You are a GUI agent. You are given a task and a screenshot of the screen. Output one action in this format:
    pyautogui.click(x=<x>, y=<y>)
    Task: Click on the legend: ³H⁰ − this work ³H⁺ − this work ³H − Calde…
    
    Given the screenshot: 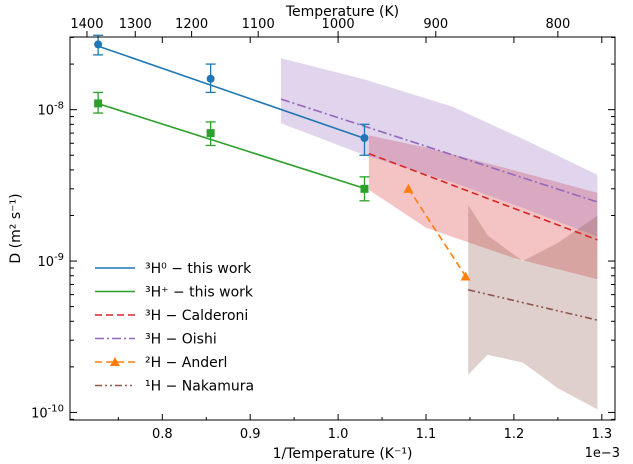 What is the action you would take?
    pyautogui.click(x=174, y=328)
    